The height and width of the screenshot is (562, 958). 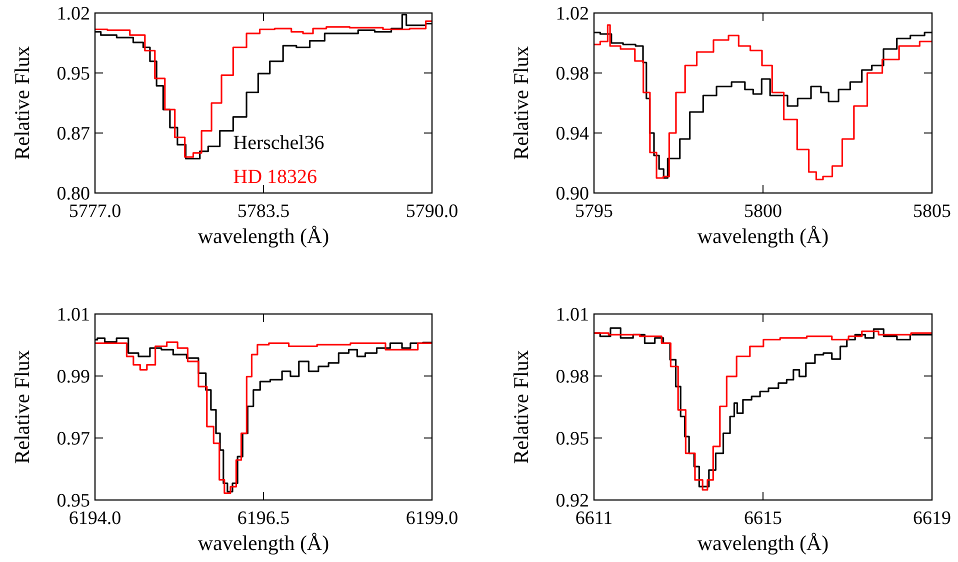 What do you see at coordinates (278, 143) in the screenshot?
I see `series-label: Herschel36` at bounding box center [278, 143].